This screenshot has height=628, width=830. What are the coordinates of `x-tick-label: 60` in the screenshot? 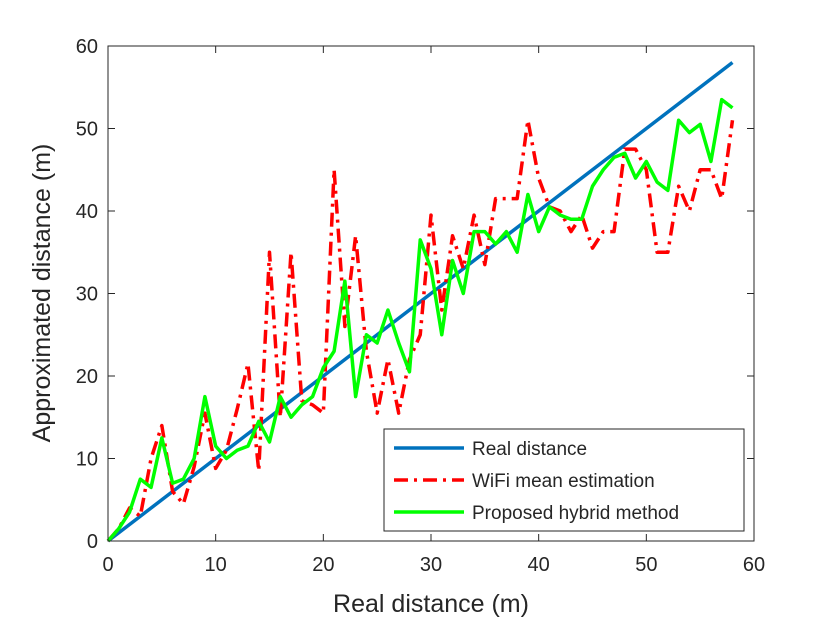 It's located at (754, 565).